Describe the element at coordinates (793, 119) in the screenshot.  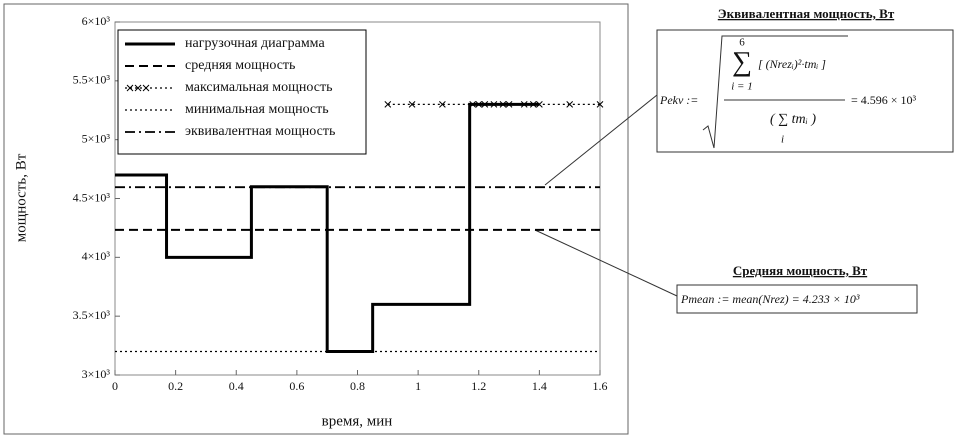
I see `denominator: ( ∑ tmᵢ )` at that location.